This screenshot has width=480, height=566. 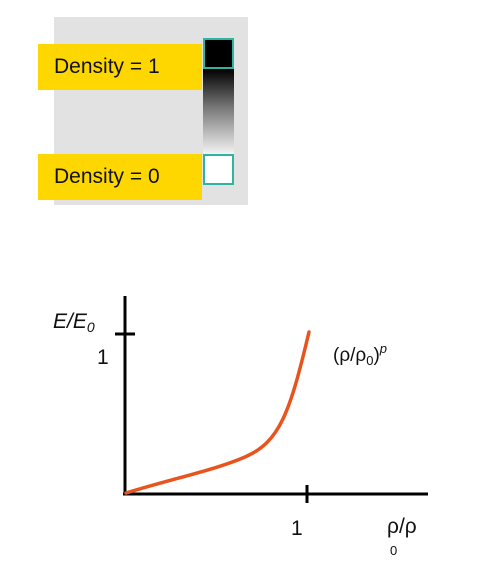 What do you see at coordinates (218, 111) in the screenshot?
I see `density-gradient-bar` at bounding box center [218, 111].